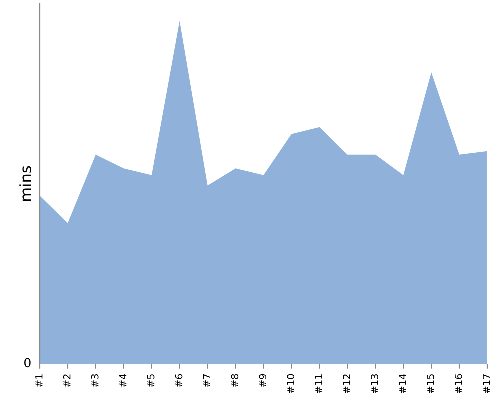 The image size is (500, 400). Describe the element at coordinates (67, 381) in the screenshot. I see `x-tick-label: #2` at that location.